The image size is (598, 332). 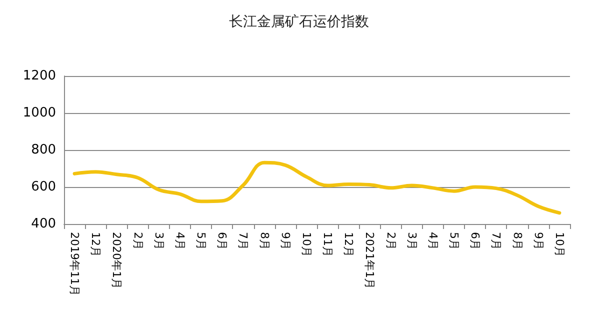 What do you see at coordinates (75, 264) in the screenshot?
I see `x-tick-label: 2019年11月` at bounding box center [75, 264].